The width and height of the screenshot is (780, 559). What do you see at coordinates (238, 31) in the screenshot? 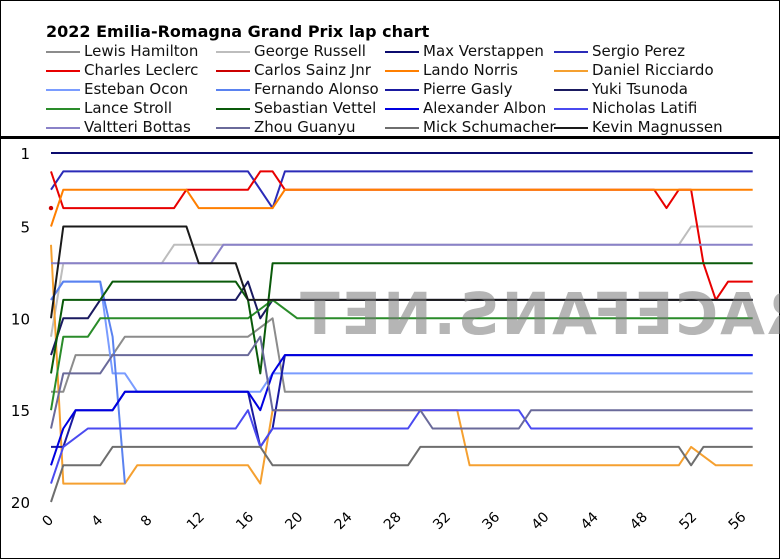
I see `chart-title: 2022 Emilia-Romagna Grand Prix lap chart` at bounding box center [238, 31].